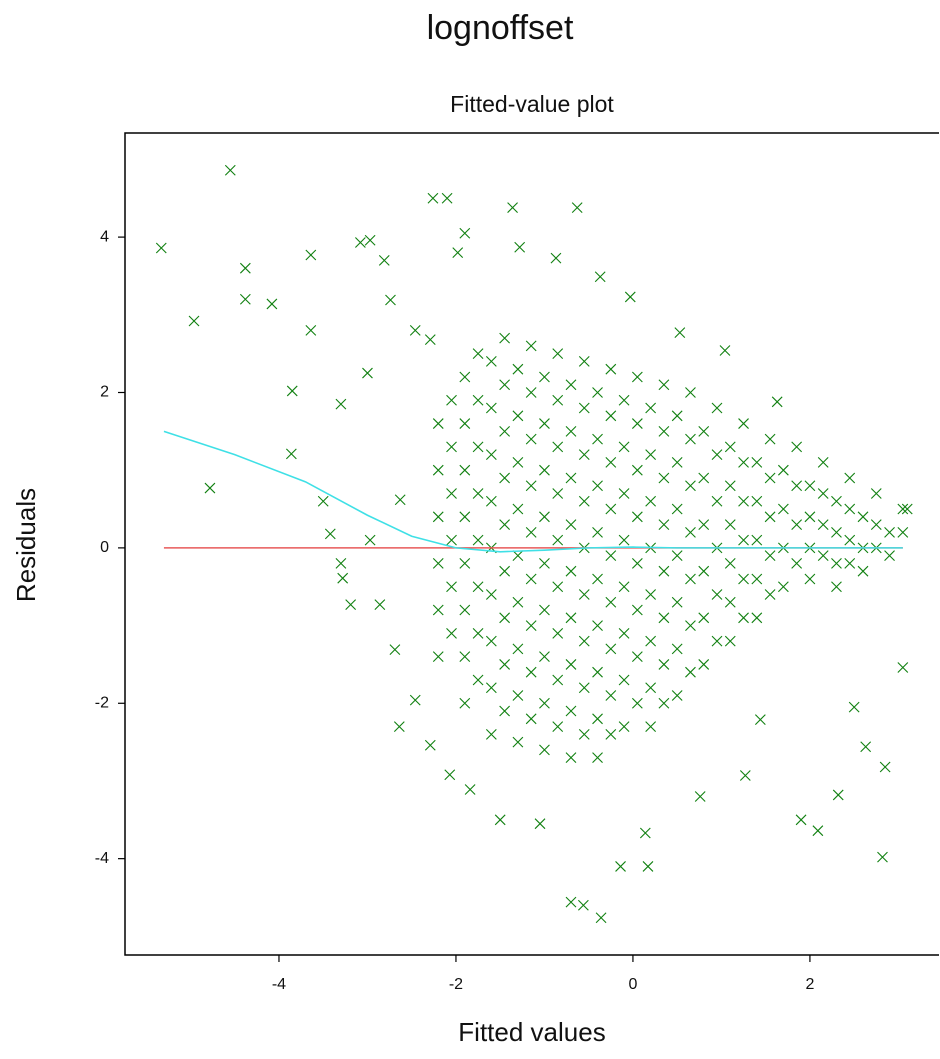  Describe the element at coordinates (456, 984) in the screenshot. I see `x-tick-label: -2` at that location.